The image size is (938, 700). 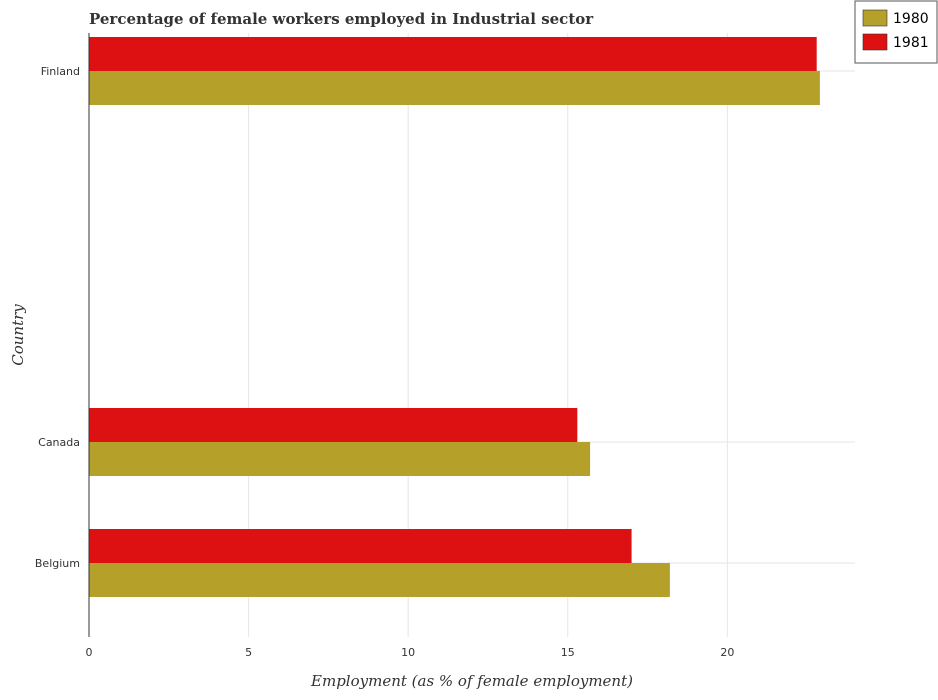 I want to click on legend-label-1981: 1981, so click(x=911, y=43).